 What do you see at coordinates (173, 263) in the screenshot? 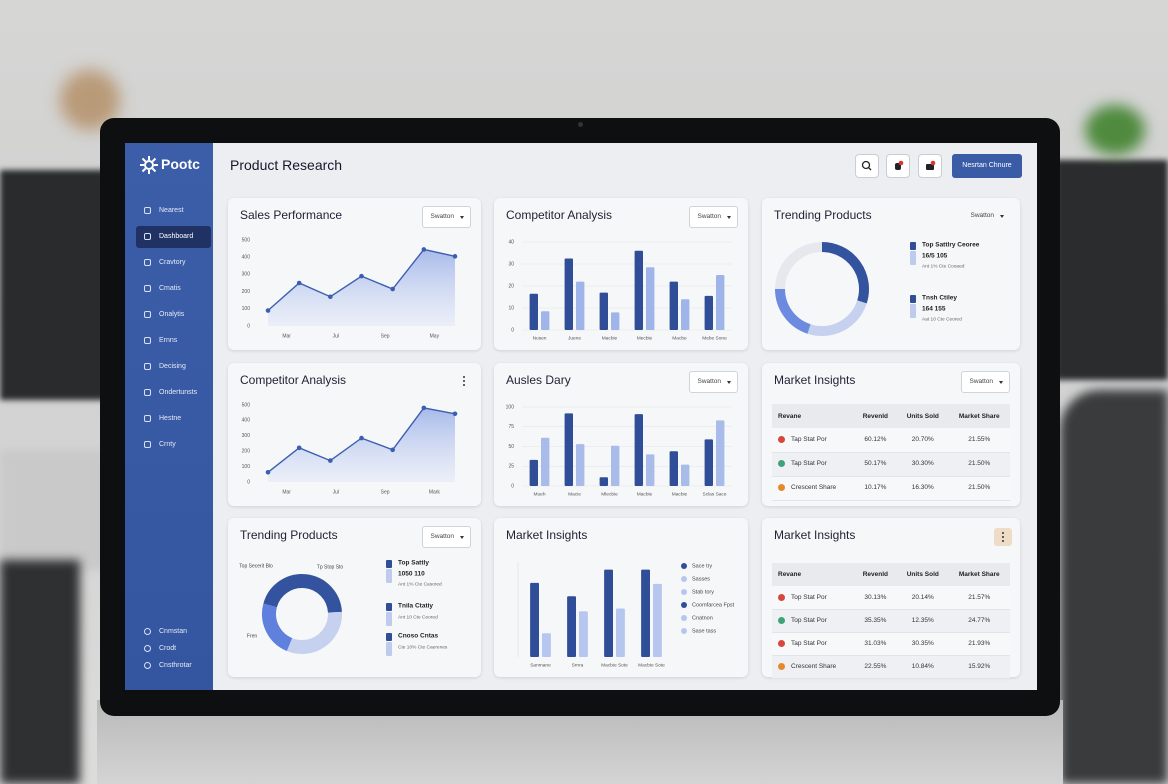
I see `nav-item: Cravtory` at bounding box center [173, 263].